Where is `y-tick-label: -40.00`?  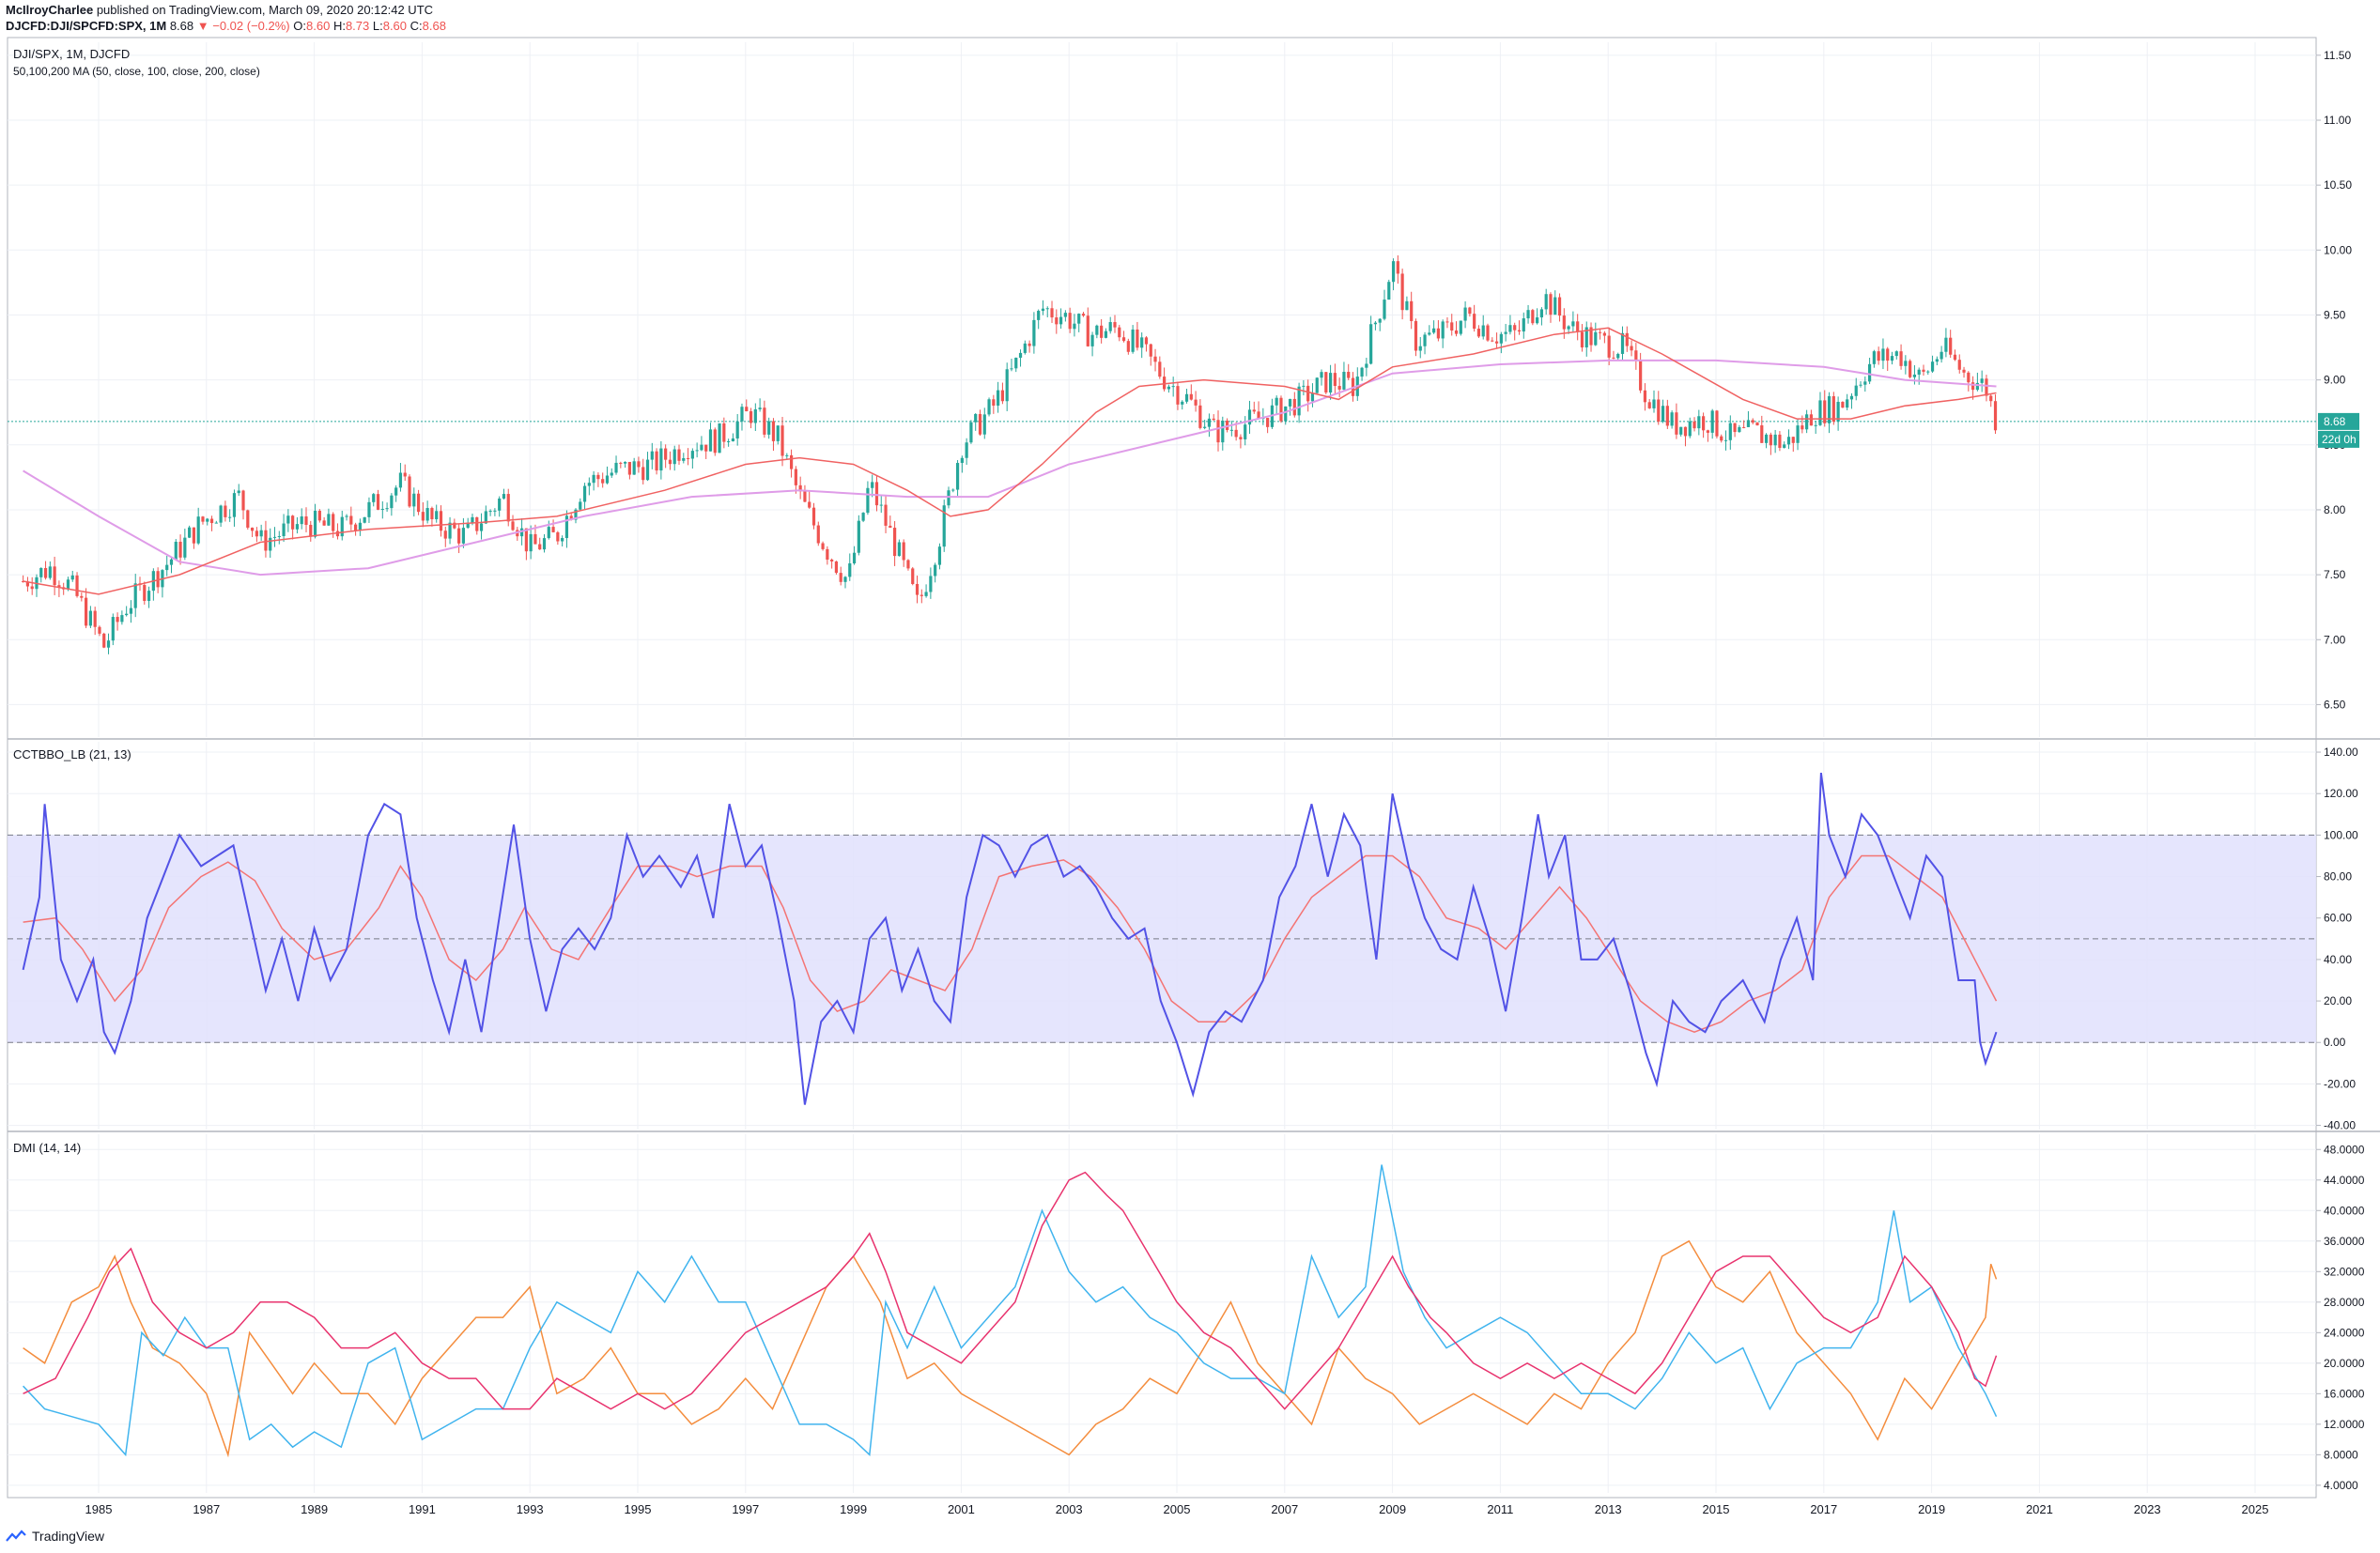
y-tick-label: -40.00 is located at coordinates (2340, 1125).